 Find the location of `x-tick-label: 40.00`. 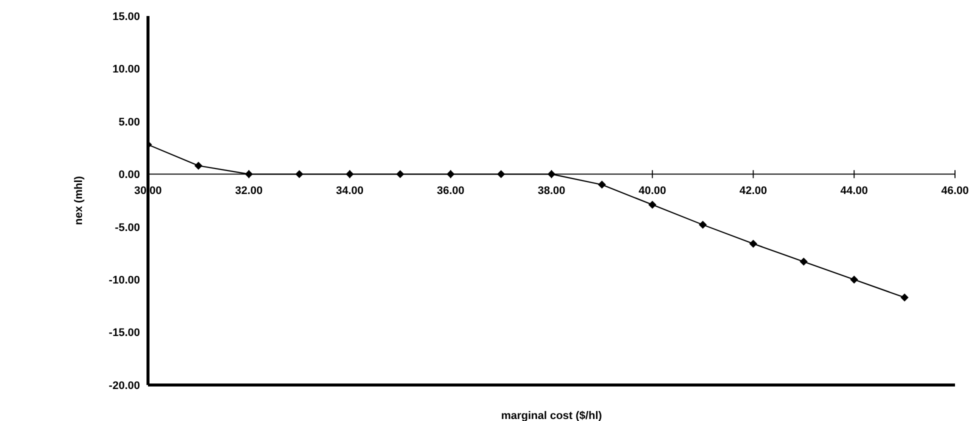

x-tick-label: 40.00 is located at coordinates (652, 191).